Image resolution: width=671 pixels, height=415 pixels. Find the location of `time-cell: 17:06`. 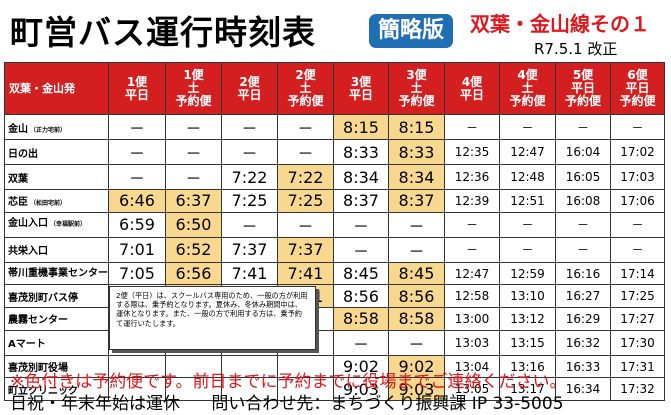

time-cell: 17:06 is located at coordinates (637, 201).